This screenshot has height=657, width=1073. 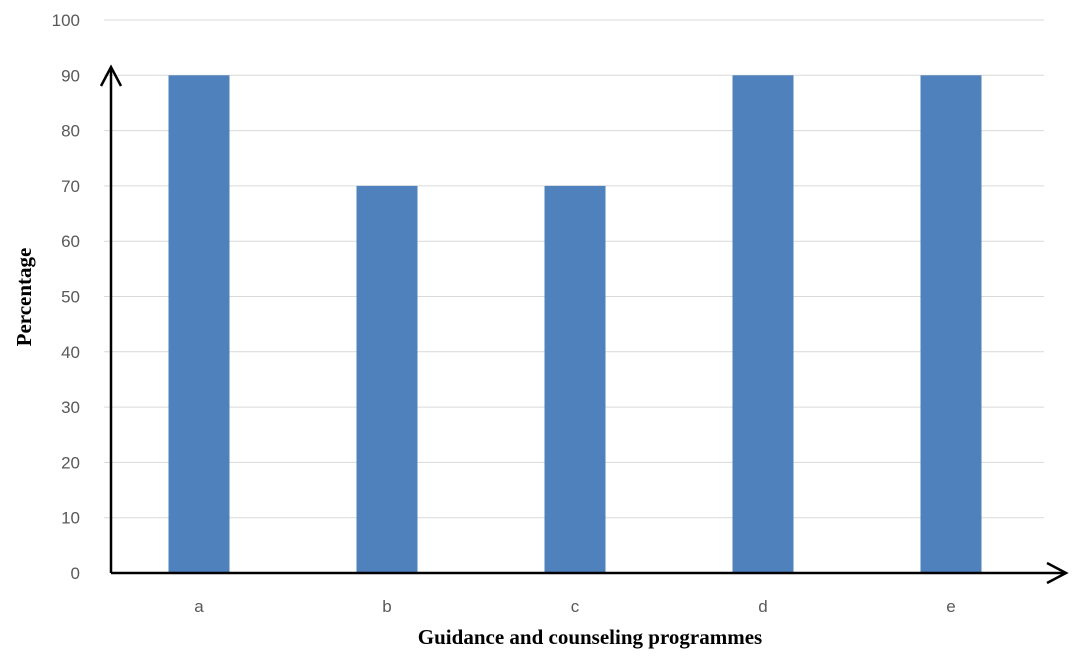 I want to click on x-tick-label: e, so click(x=950, y=606).